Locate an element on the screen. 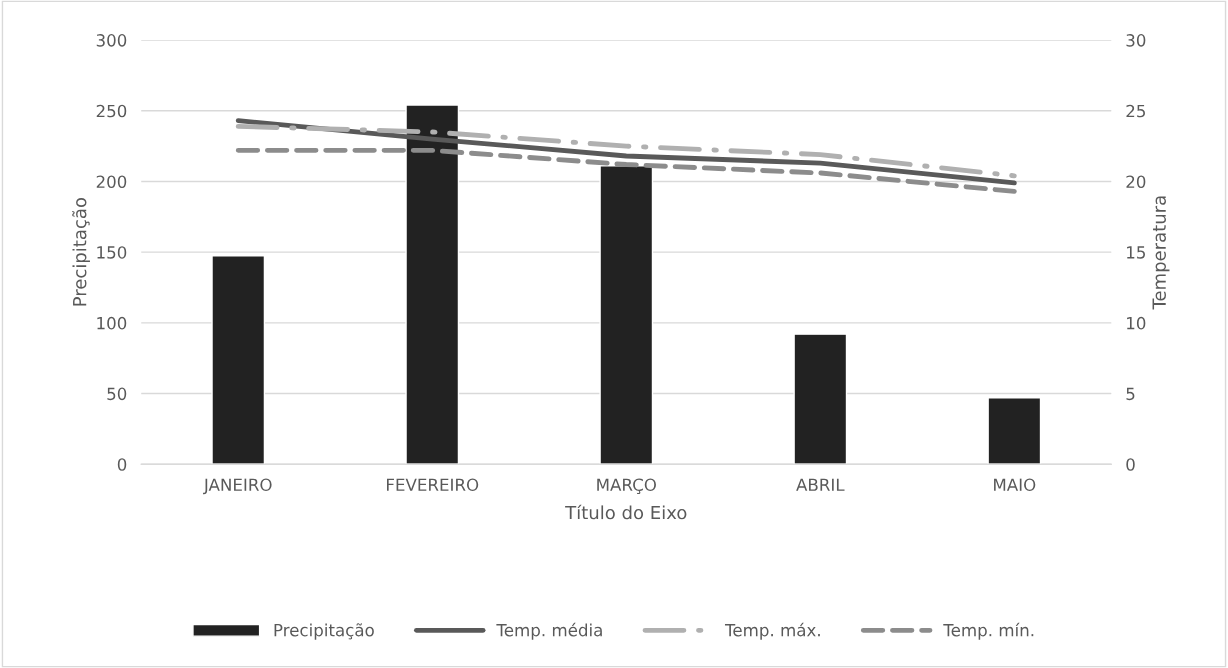  x-tick-label: MARÇO is located at coordinates (626, 486).